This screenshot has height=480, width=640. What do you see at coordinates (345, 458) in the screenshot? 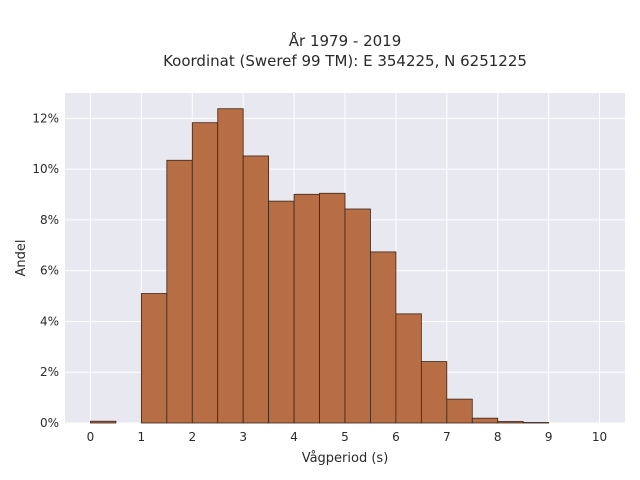
I see `x-axis-label: Vågperiod (s)` at bounding box center [345, 458].